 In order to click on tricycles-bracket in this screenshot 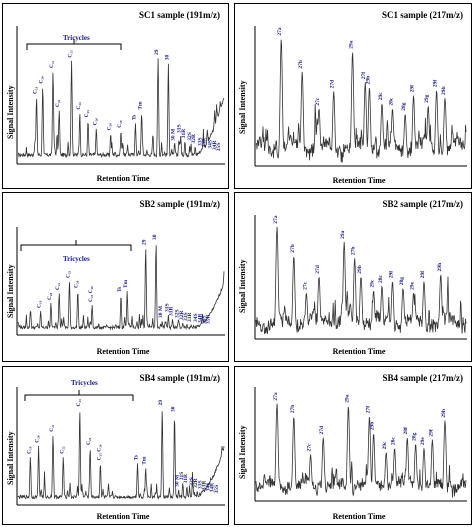, I will do `click(74, 46)`.